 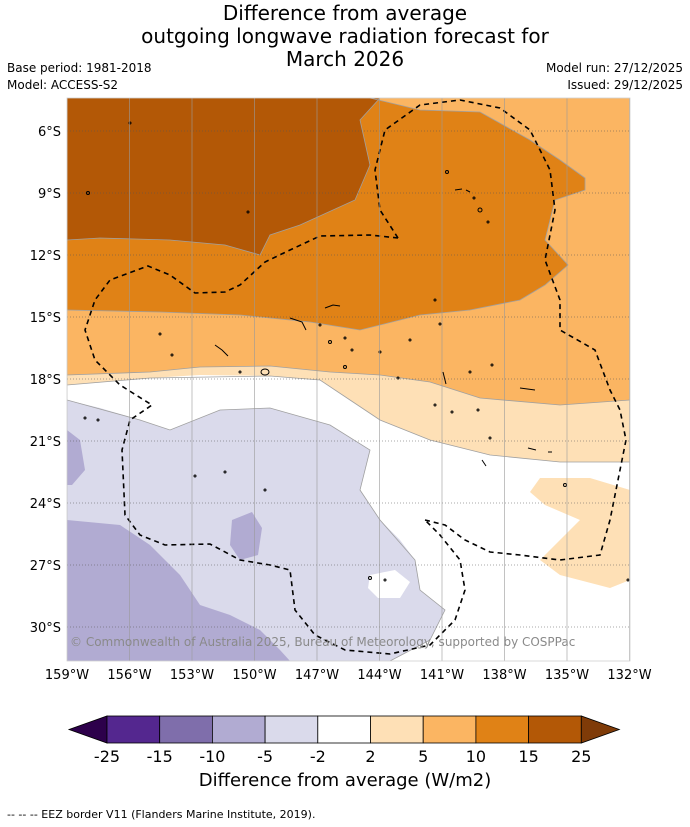 I want to click on lat-tick-label: 21°S, so click(x=45, y=442).